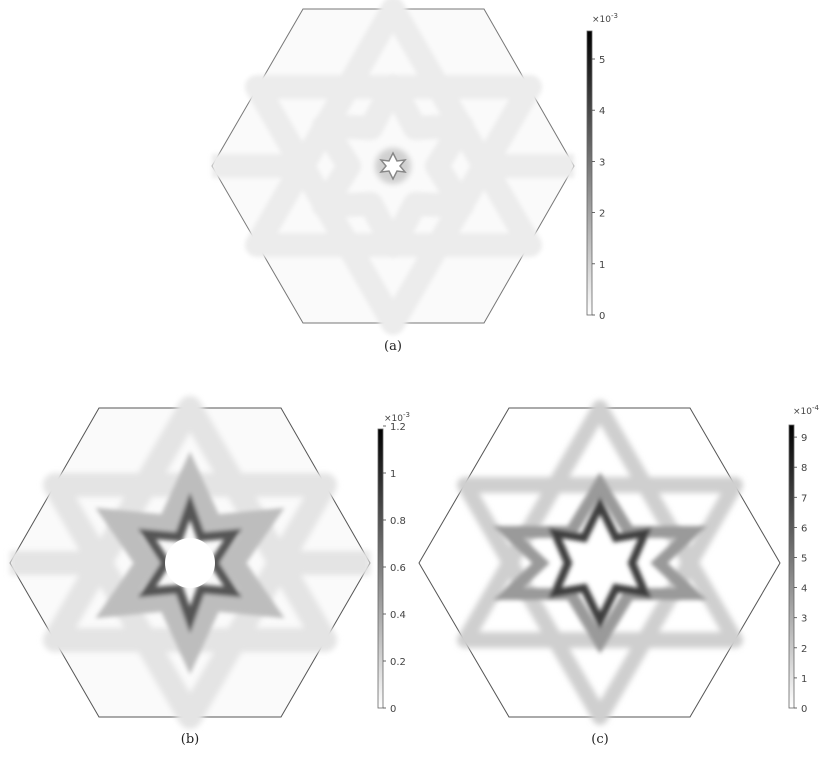 This screenshot has width=831, height=757. Describe the element at coordinates (804, 468) in the screenshot. I see `colorbar-tick-label: 8` at that location.